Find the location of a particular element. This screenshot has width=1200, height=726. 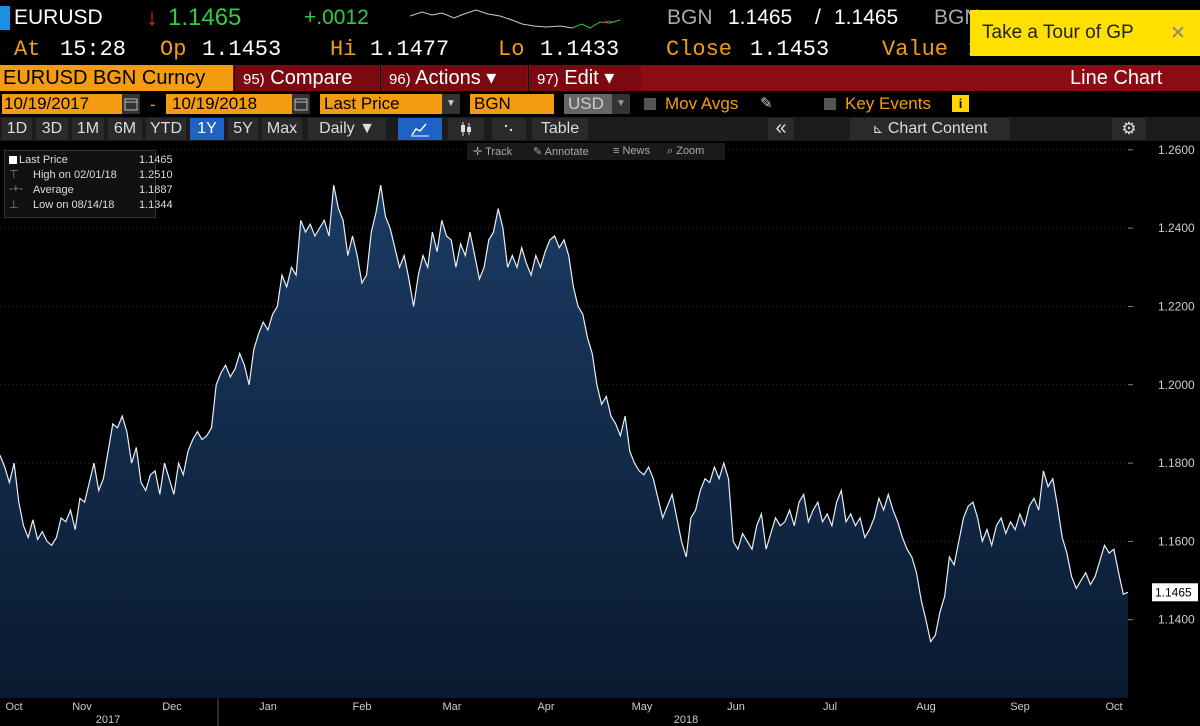

x-tick-label: Jan is located at coordinates (268, 707).